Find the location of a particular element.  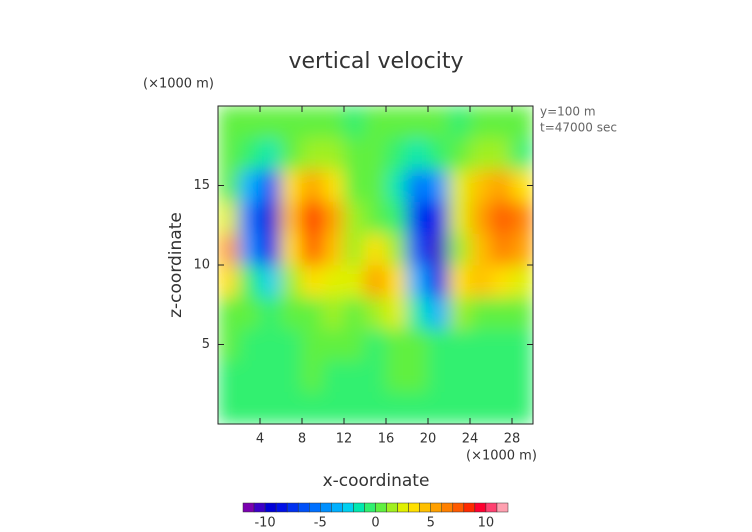

y-tick-label: 10 is located at coordinates (201, 265).